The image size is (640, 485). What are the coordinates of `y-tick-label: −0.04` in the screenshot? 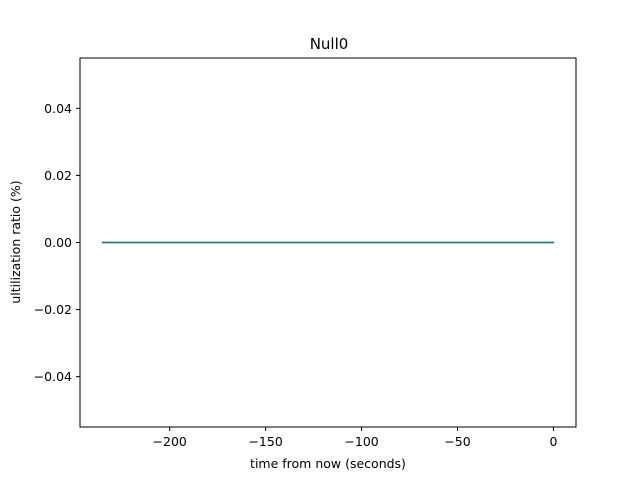 It's located at (53, 376).